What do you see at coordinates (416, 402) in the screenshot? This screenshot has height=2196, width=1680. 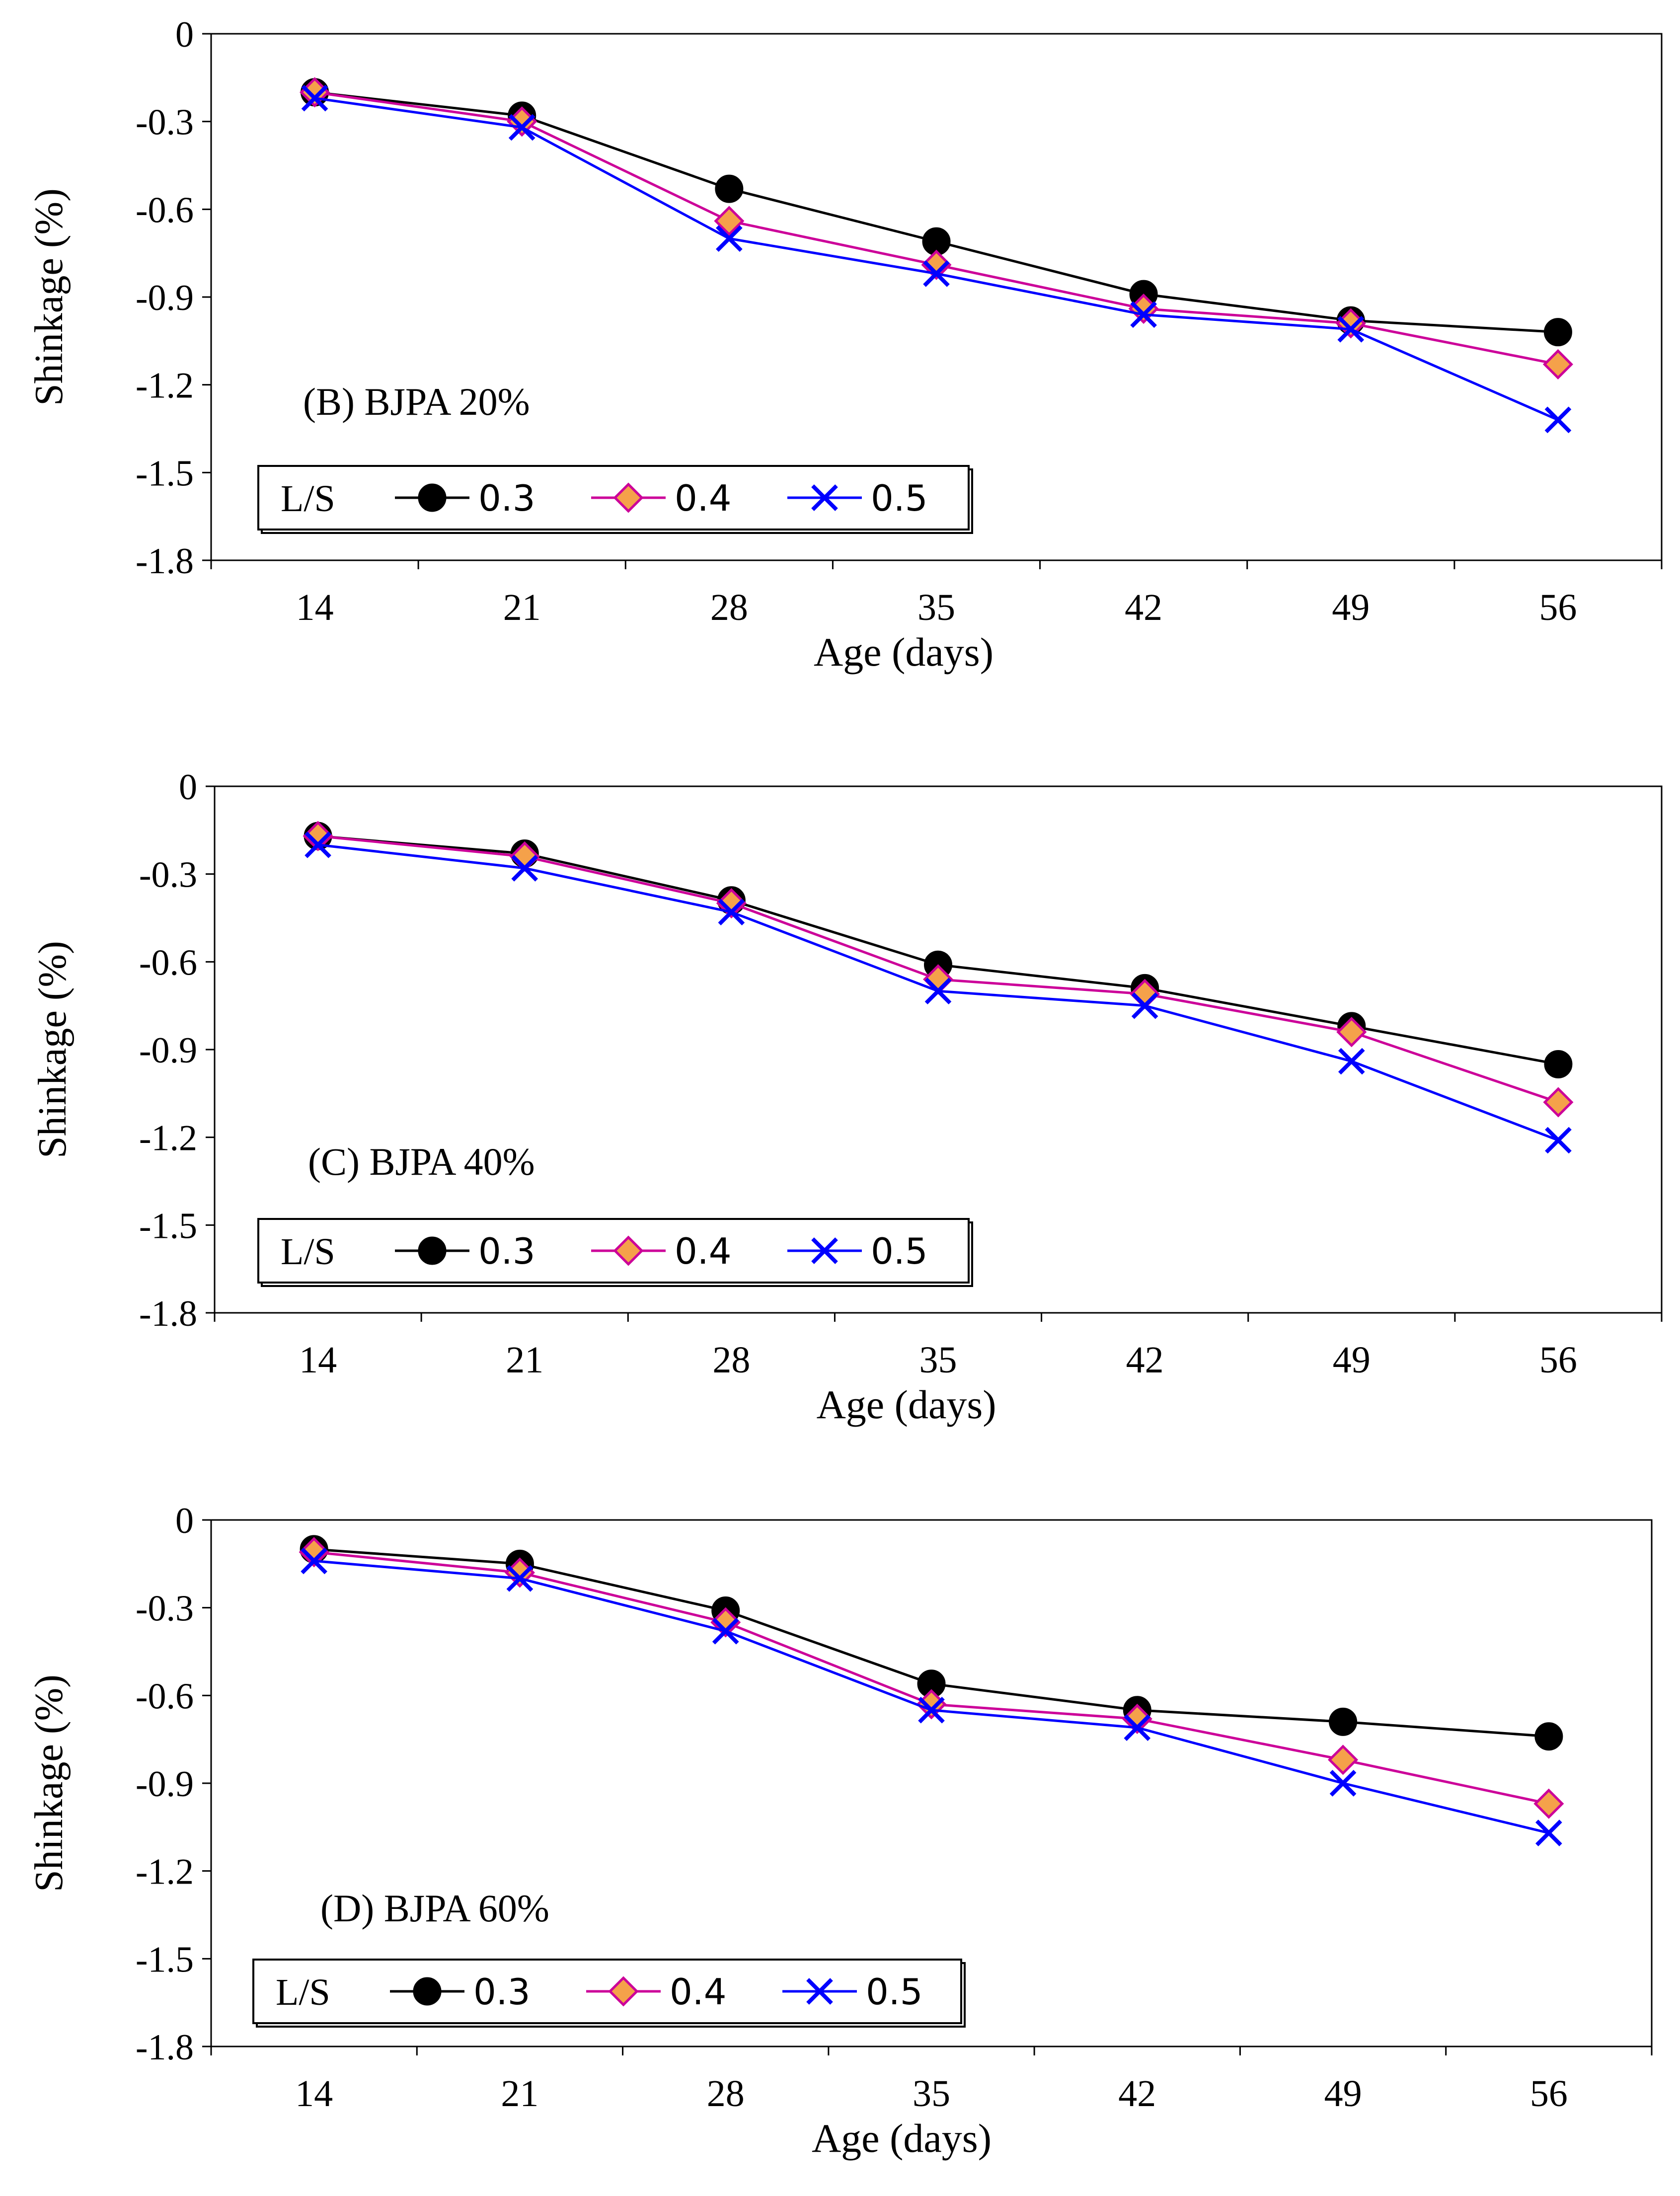 I see `panel-label: (B) BJPA 20%` at bounding box center [416, 402].